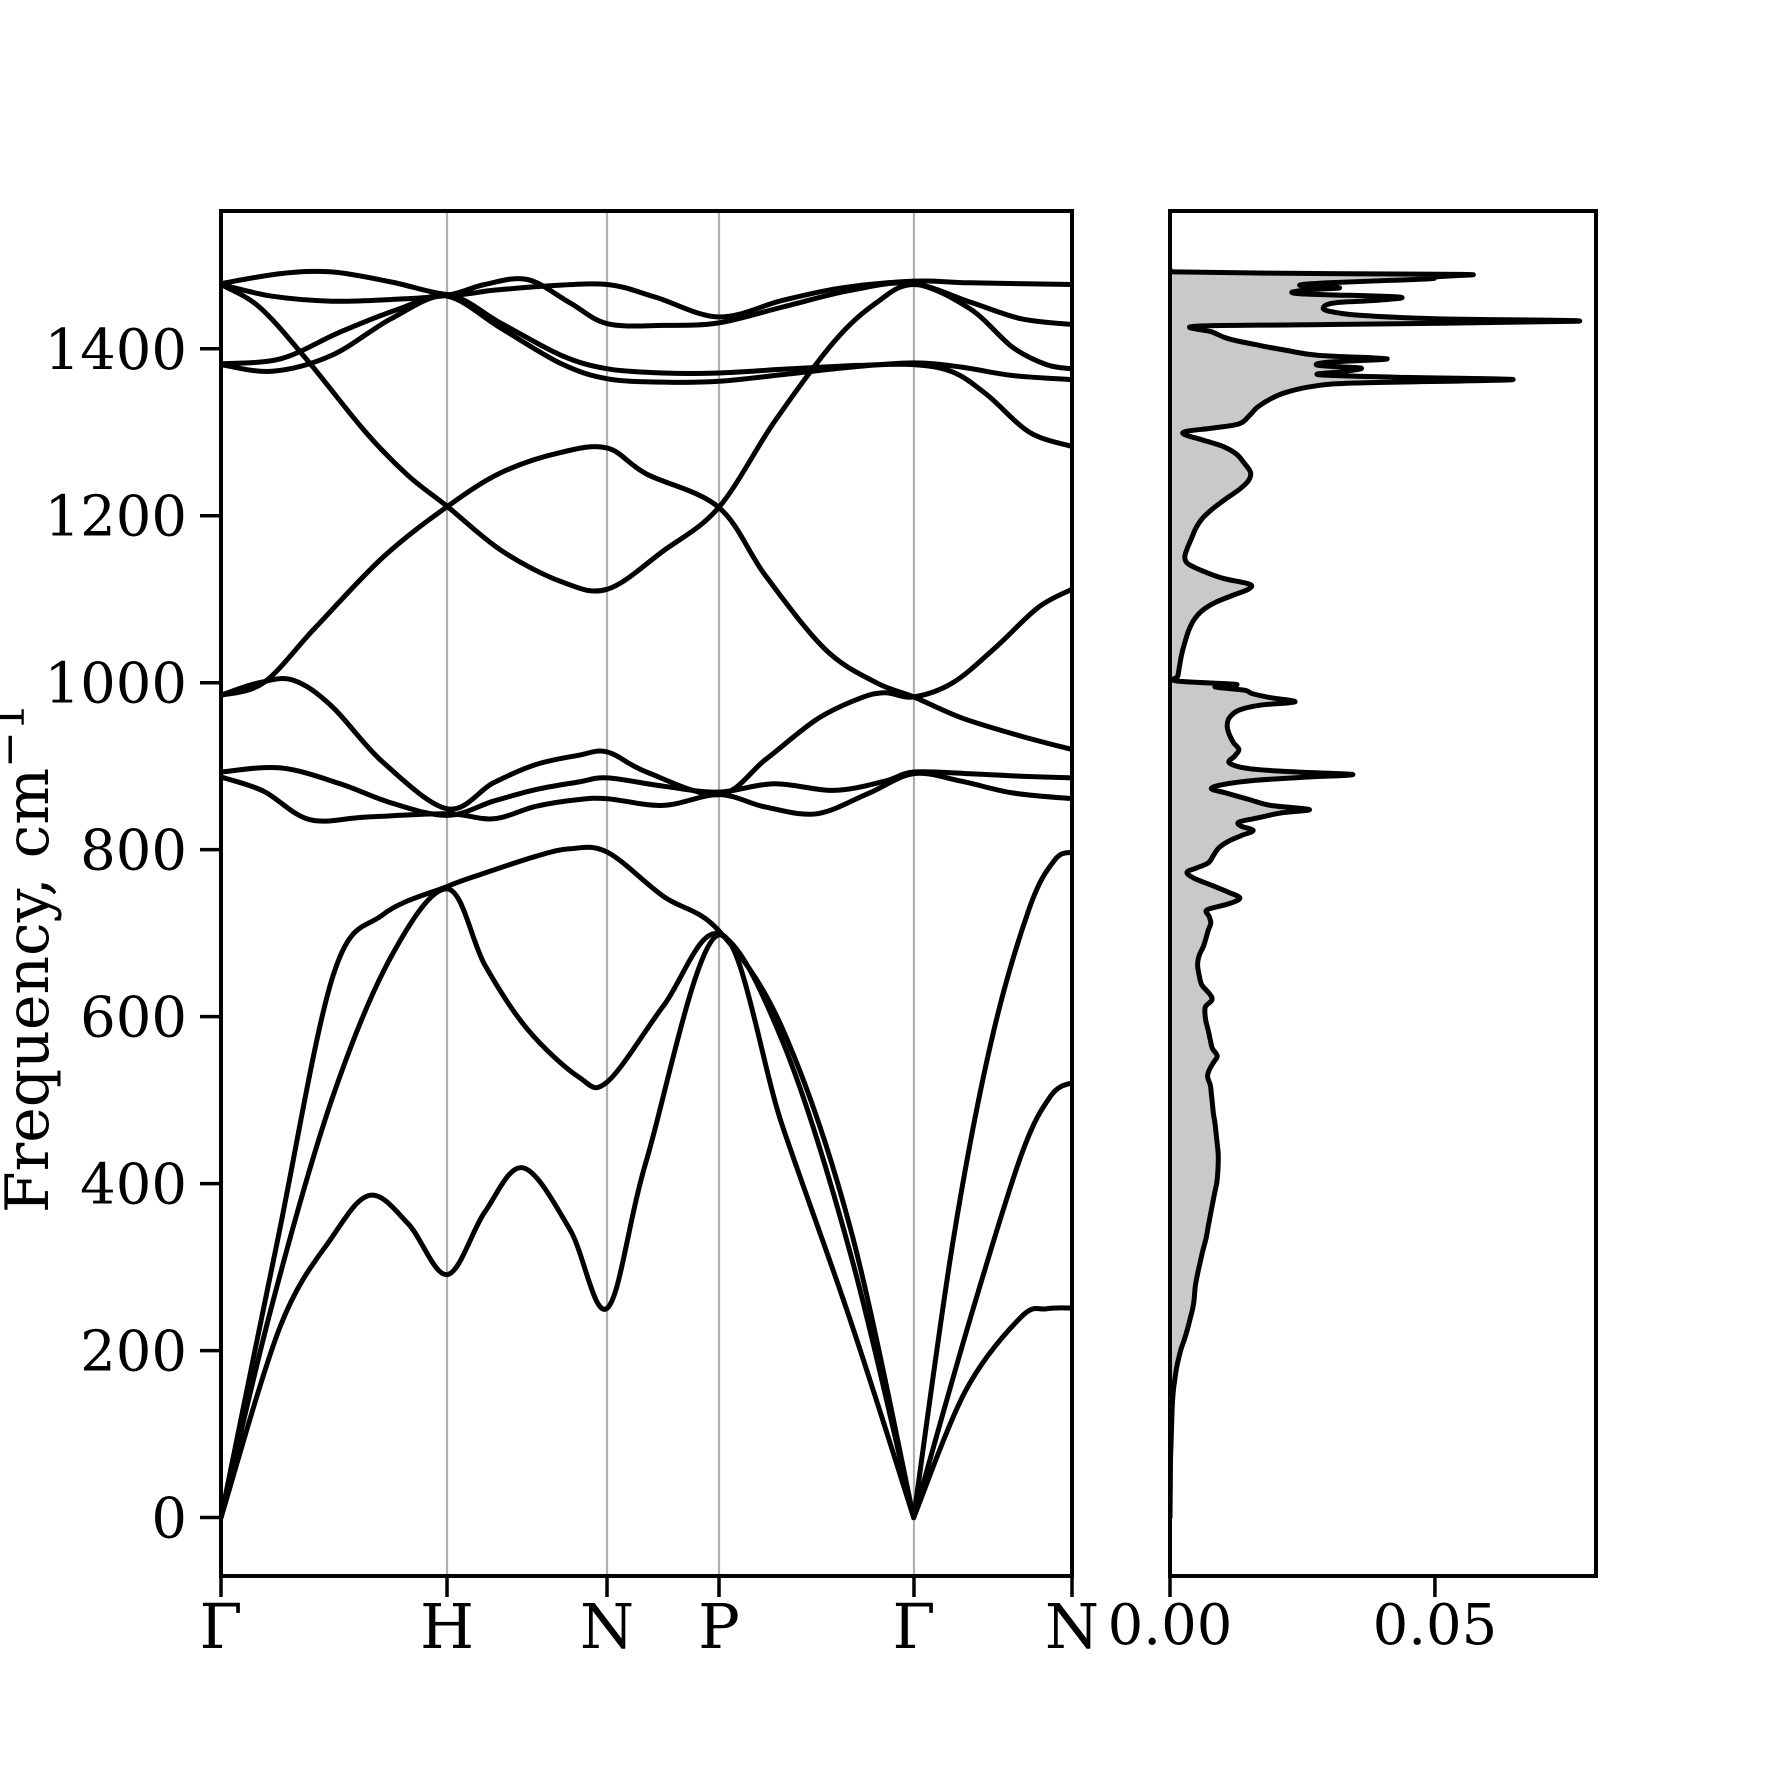 The image size is (1771, 1771). What do you see at coordinates (133, 1185) in the screenshot?
I see `y-tick-label: 400` at bounding box center [133, 1185].